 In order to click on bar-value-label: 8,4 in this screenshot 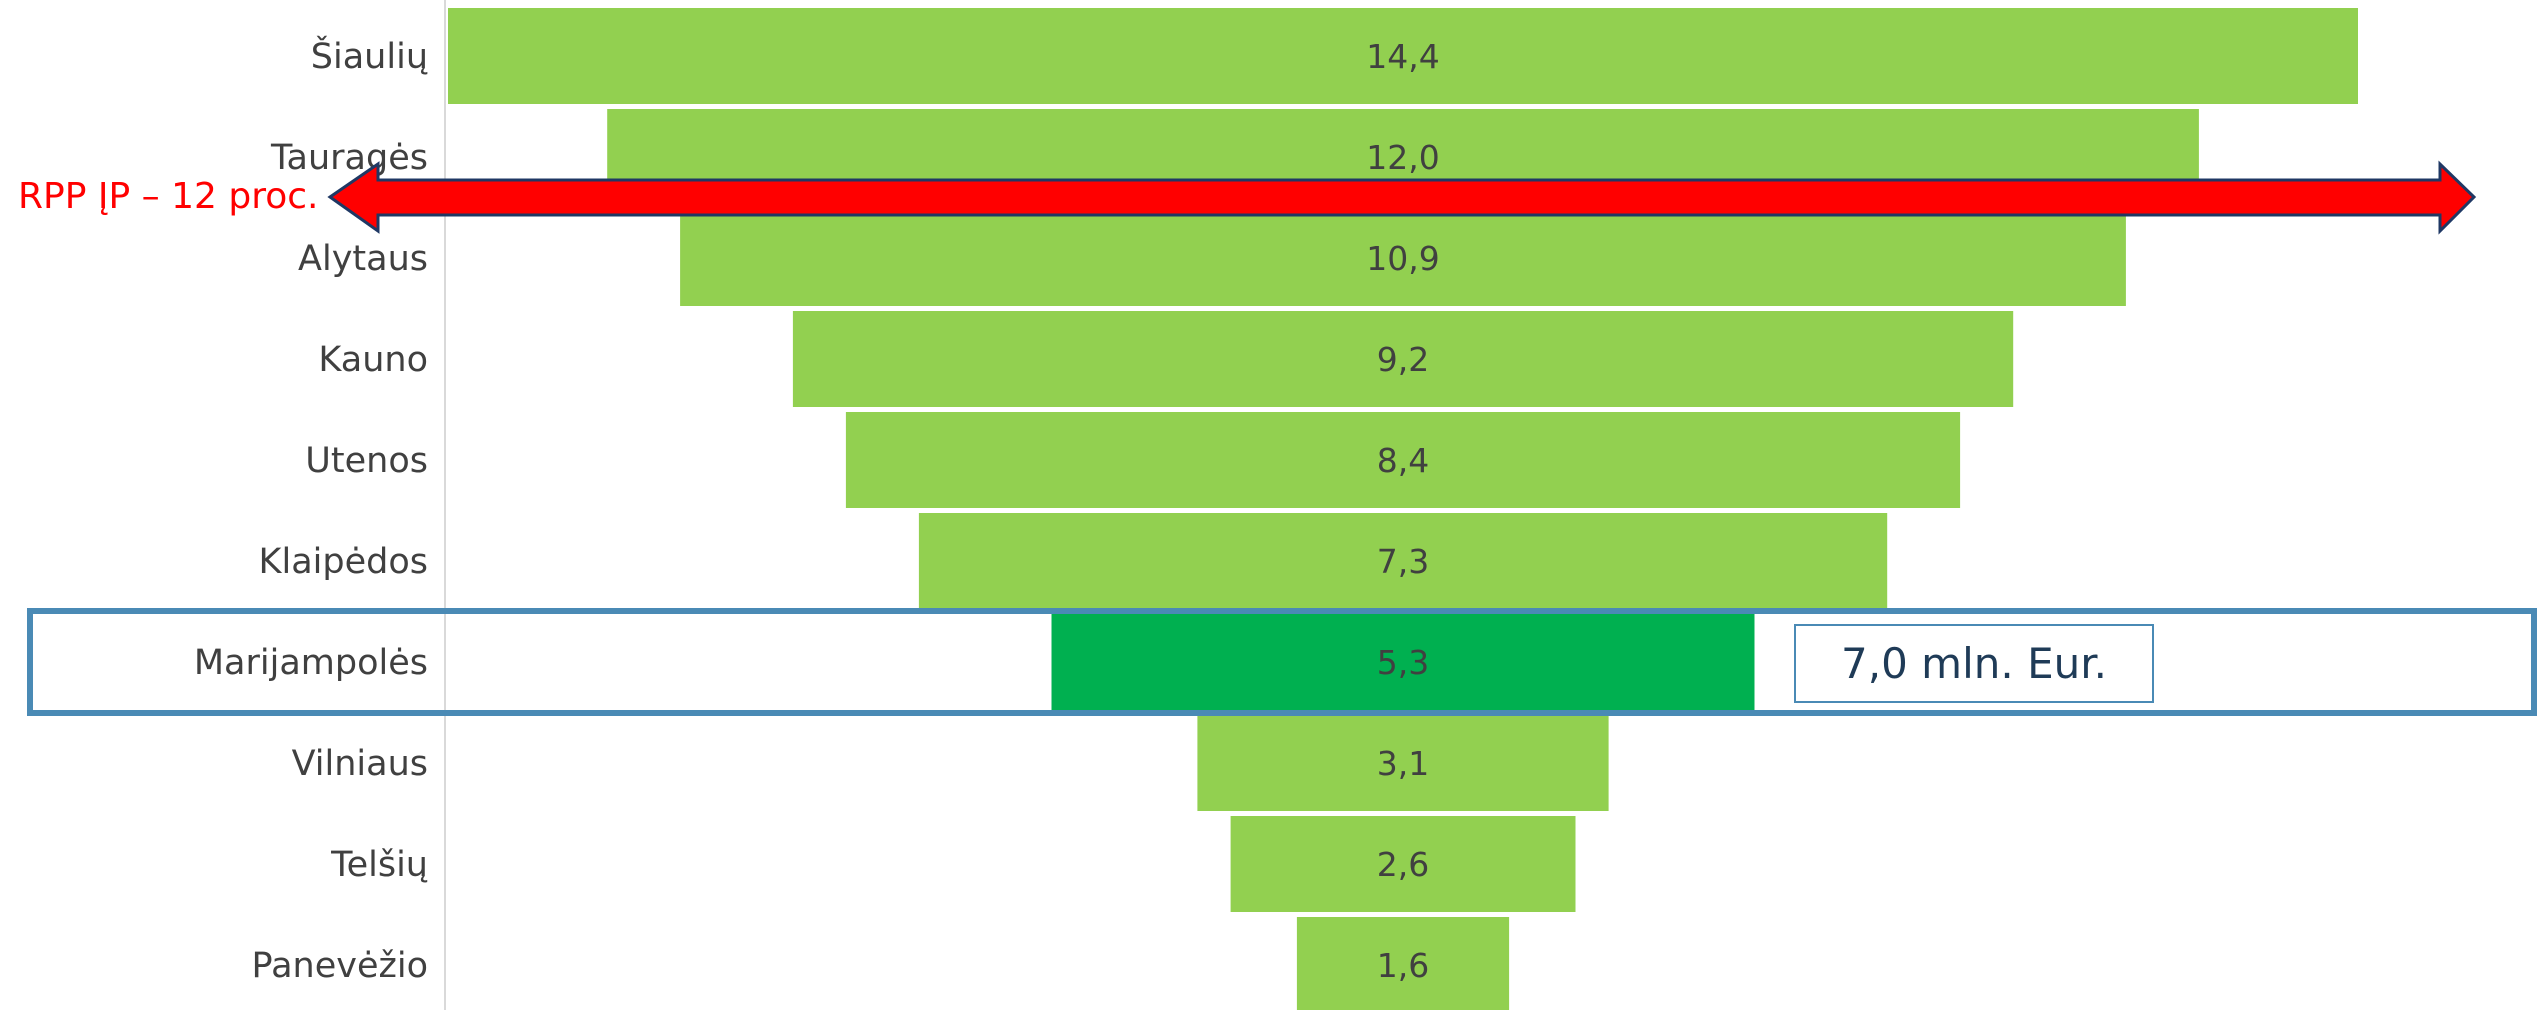, I will do `click(1403, 460)`.